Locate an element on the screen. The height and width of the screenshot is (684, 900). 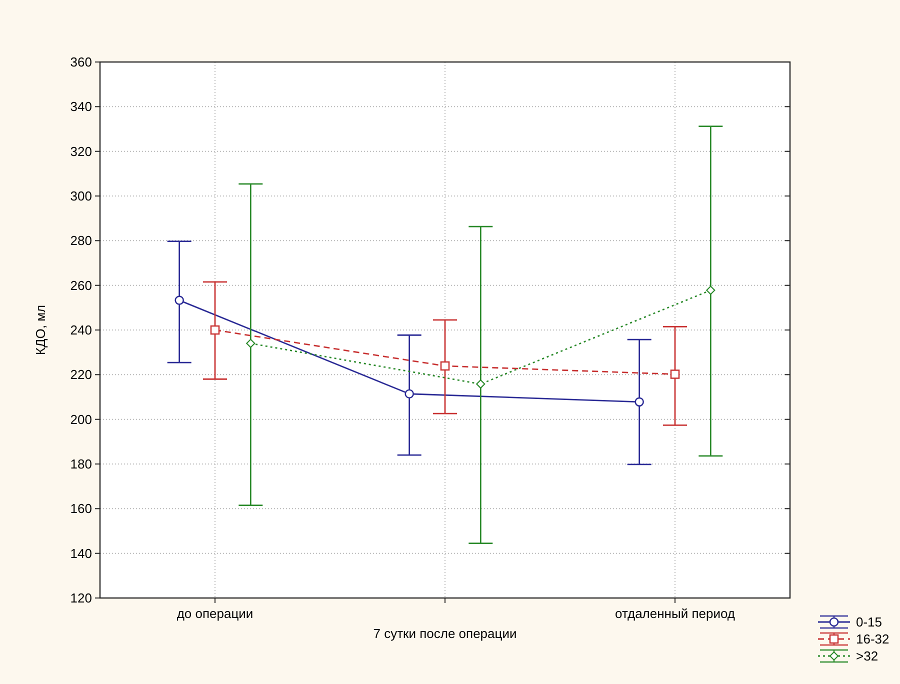
y-tick-label: 280 is located at coordinates (81, 240).